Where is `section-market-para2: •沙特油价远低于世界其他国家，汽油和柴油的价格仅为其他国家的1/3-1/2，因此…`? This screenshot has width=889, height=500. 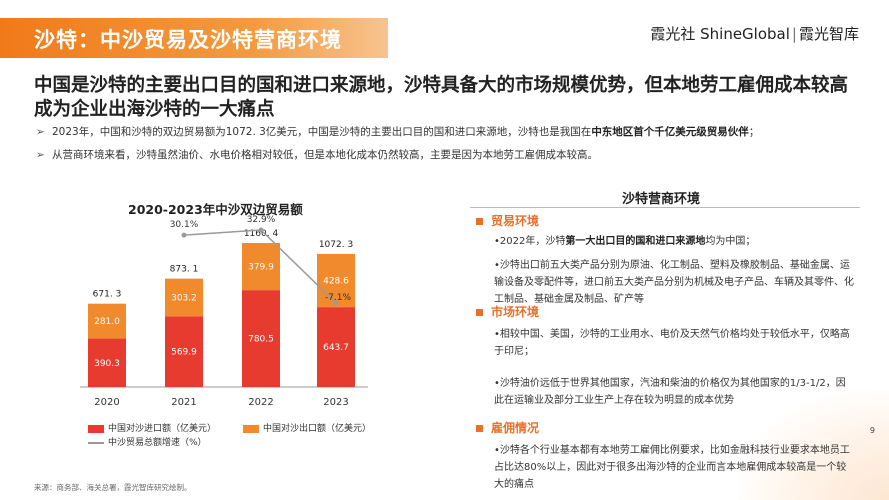
section-market-para2: •沙特油价远低于世界其他国家，汽油和柴油的价格仅为其他国家的1/3-1/2，因此… is located at coordinates (670, 392).